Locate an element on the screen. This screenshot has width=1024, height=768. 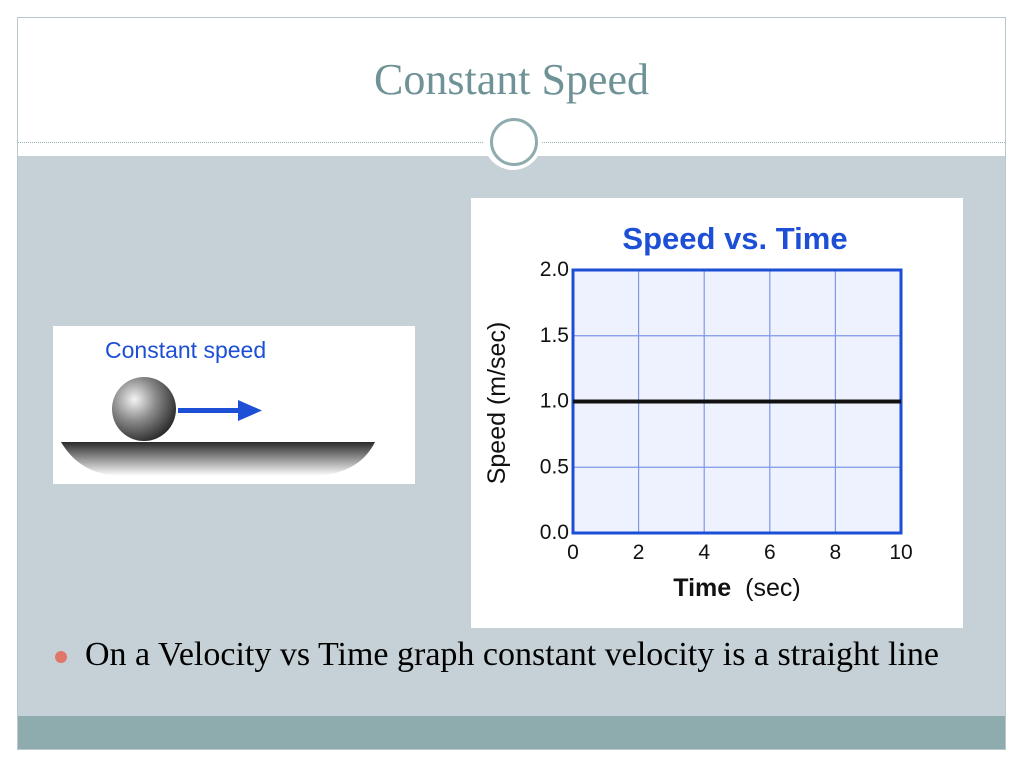
ball-icon is located at coordinates (144, 409).